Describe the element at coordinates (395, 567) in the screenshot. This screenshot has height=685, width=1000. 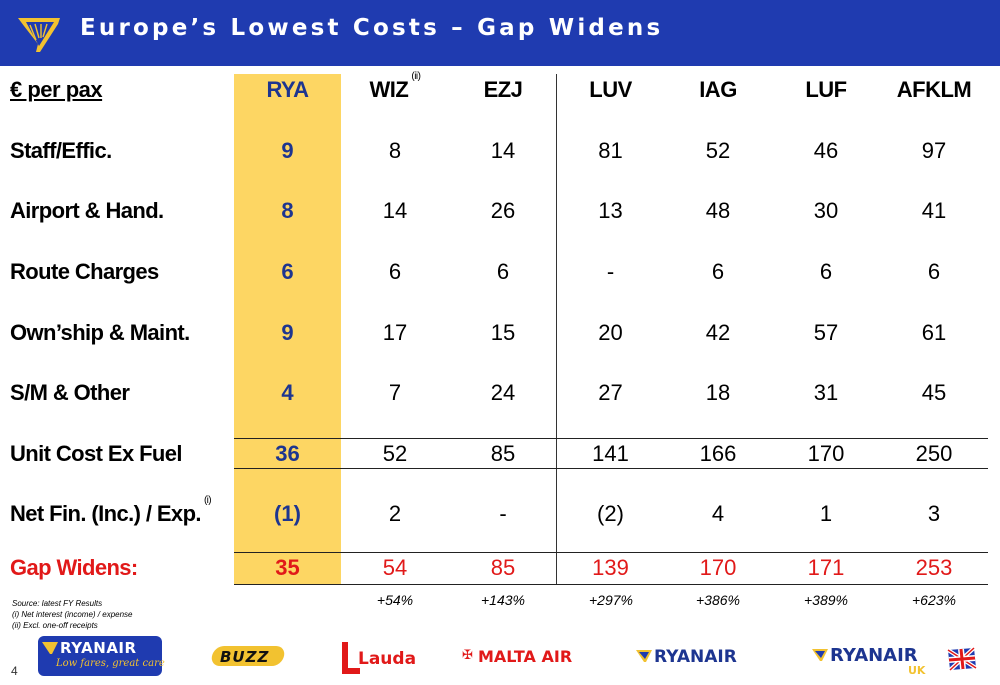
I see `cell-wiz: 54` at that location.